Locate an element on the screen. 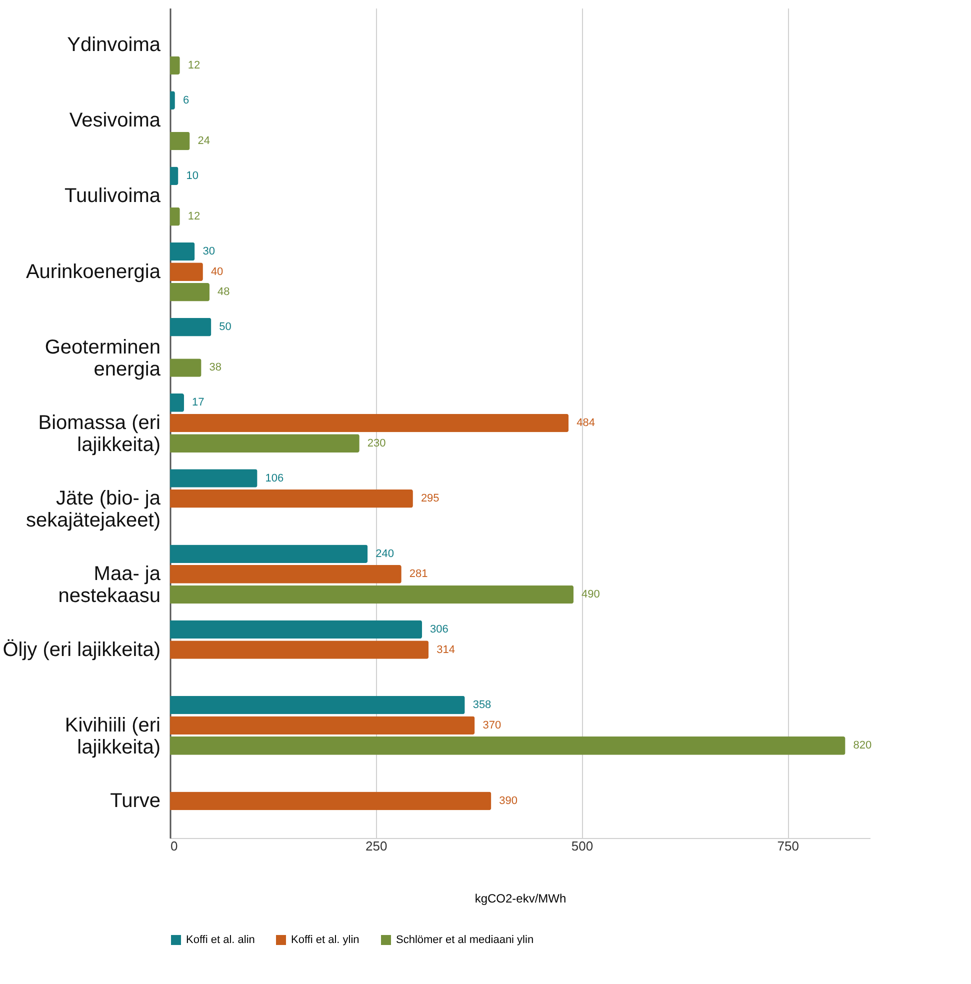  legend-label: Koffi et al. ylin is located at coordinates (325, 940).